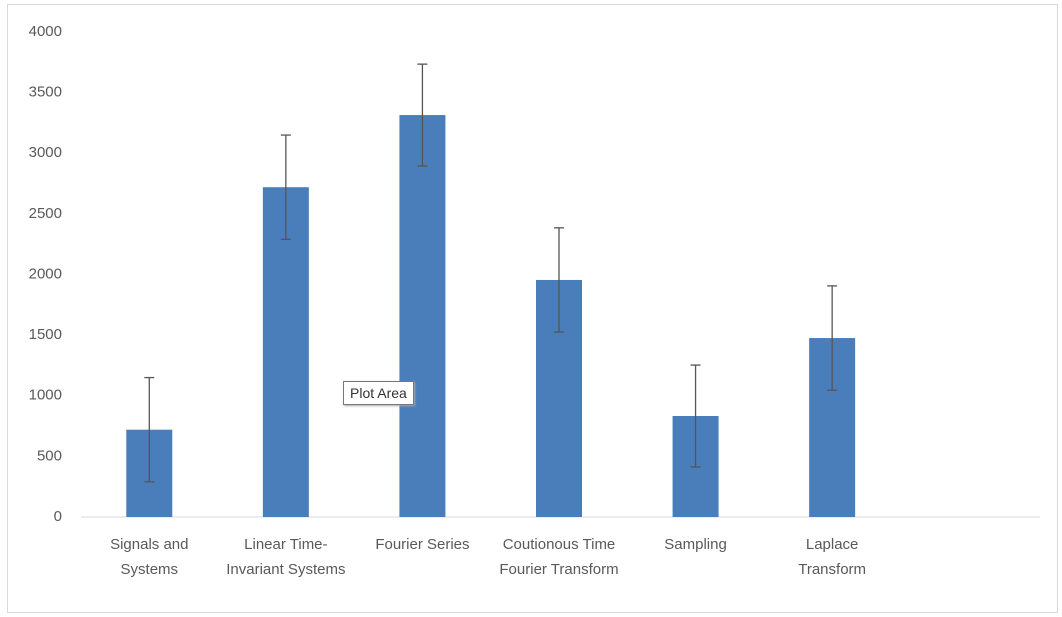 The width and height of the screenshot is (1062, 617). Describe the element at coordinates (149, 557) in the screenshot. I see `x-tick-label: Signals and Systems` at that location.